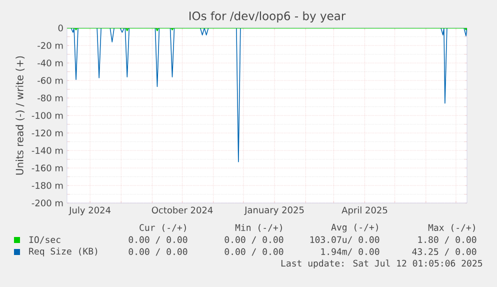 This screenshot has width=497, height=287. What do you see at coordinates (274, 211) in the screenshot?
I see `x-tick-label: January 2025` at bounding box center [274, 211].